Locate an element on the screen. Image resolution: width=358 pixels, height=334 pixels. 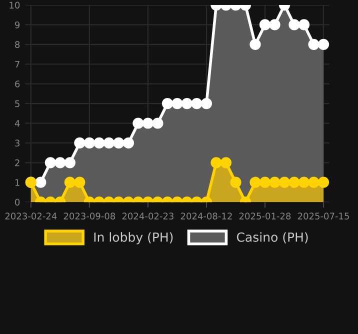
y-tick-label: 4 is located at coordinates (17, 123).